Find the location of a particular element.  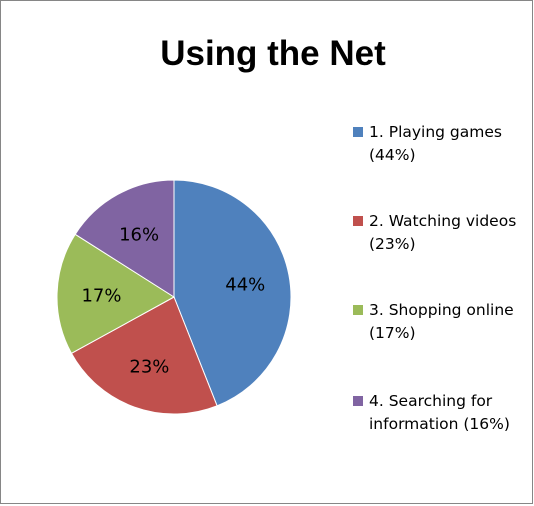

legend-item-searching-information: 4. Searching for information (16%) is located at coordinates (440, 413).